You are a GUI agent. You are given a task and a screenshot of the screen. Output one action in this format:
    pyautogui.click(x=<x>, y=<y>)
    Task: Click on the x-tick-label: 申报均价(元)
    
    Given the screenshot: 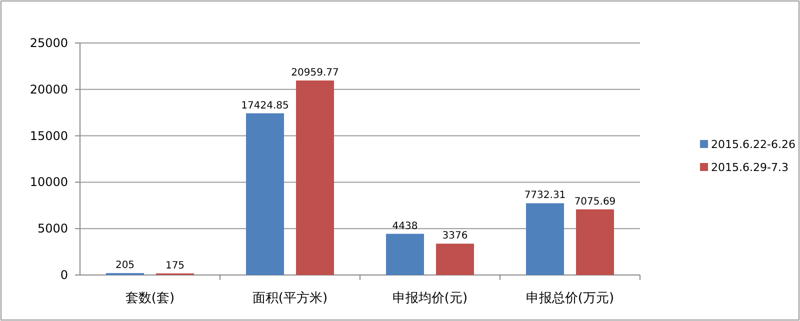 What is the action you would take?
    pyautogui.click(x=430, y=298)
    